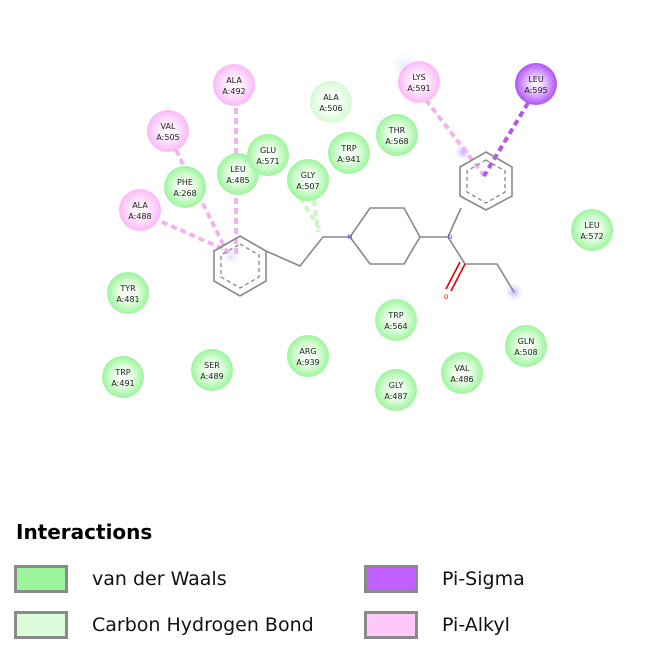 This screenshot has height=656, width=661. I want to click on residue-lys-a591: LYS A:591, so click(419, 82).